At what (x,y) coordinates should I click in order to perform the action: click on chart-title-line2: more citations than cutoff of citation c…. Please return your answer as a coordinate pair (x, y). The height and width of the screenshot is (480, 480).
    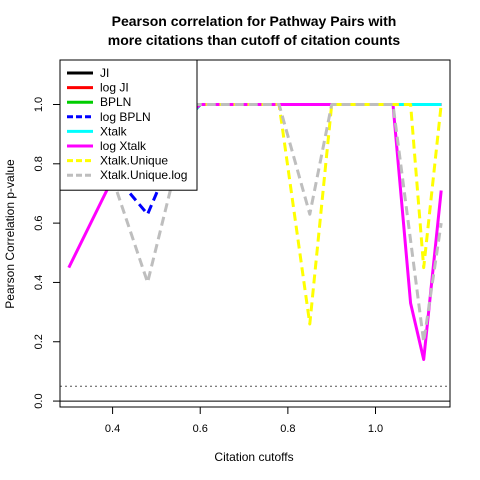
    Looking at the image, I should click on (254, 40).